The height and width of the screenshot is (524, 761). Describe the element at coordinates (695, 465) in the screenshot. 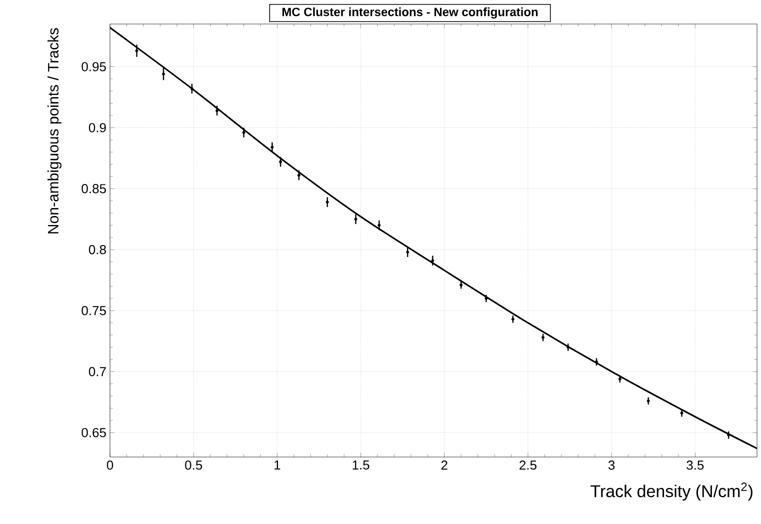

I see `x-tick-label: 3.5` at that location.